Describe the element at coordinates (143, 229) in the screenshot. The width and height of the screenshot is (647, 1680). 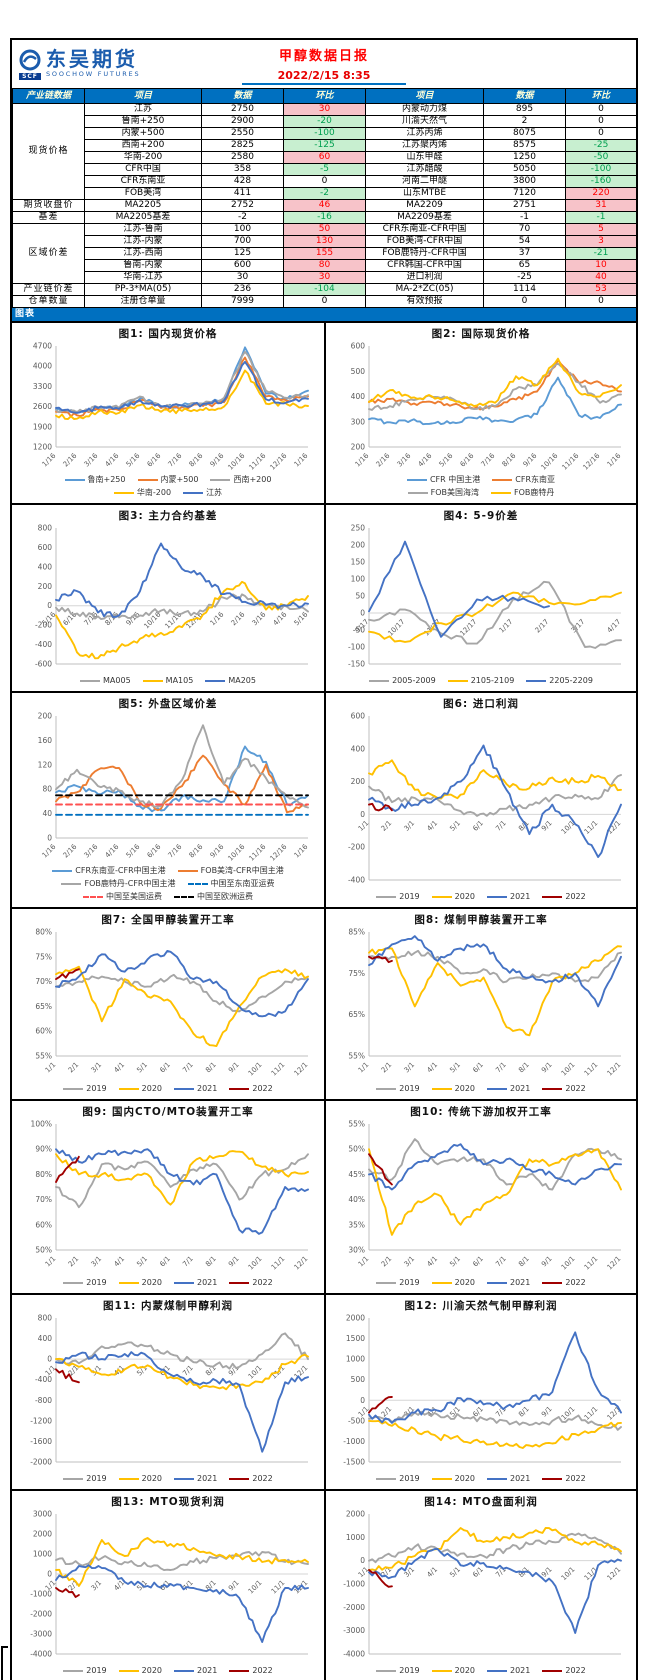
I see `cell-item: 江苏-鲁南` at that location.